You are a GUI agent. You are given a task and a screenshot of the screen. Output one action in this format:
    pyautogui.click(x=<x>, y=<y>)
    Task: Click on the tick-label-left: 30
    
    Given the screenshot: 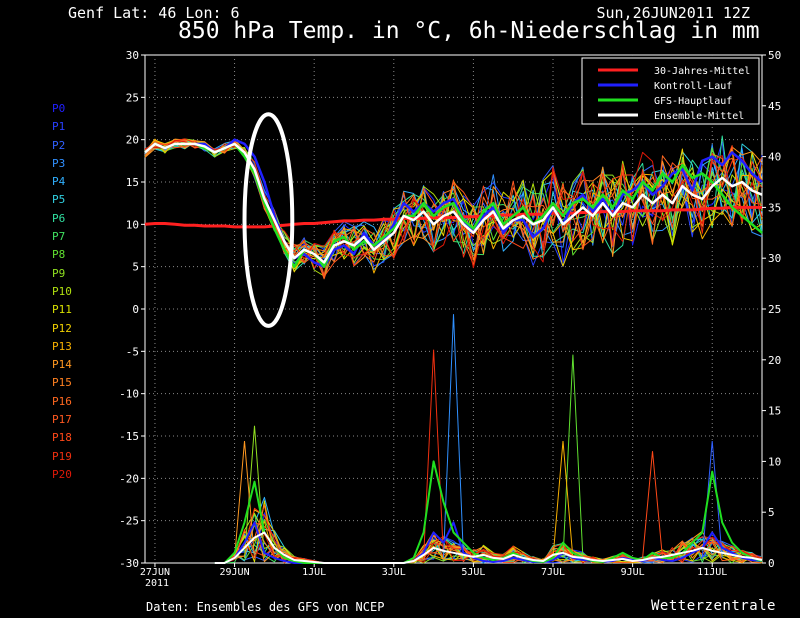 What is the action you would take?
    pyautogui.click(x=132, y=55)
    